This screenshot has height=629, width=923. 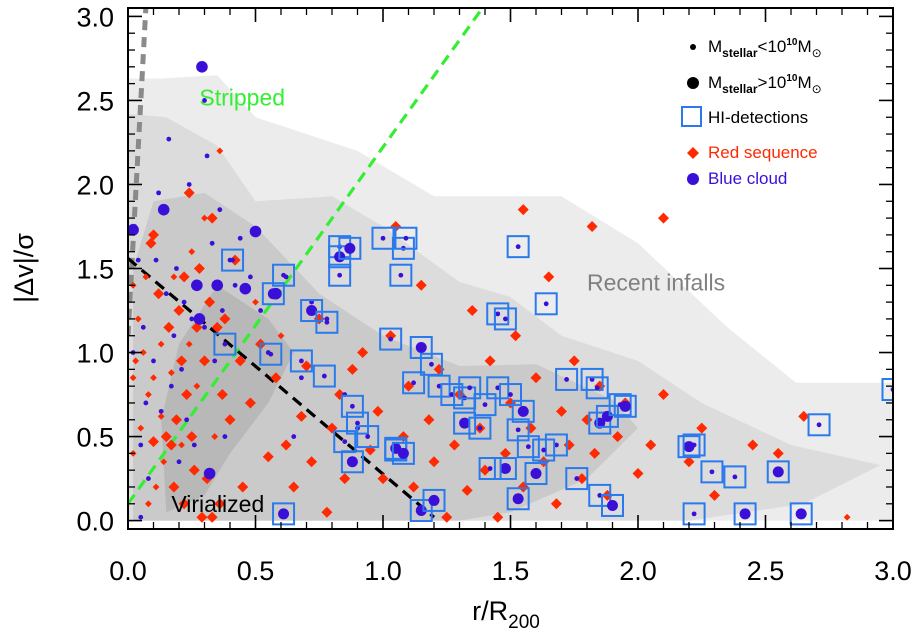 I want to click on y-tick-label: 0.5, so click(x=95, y=438).